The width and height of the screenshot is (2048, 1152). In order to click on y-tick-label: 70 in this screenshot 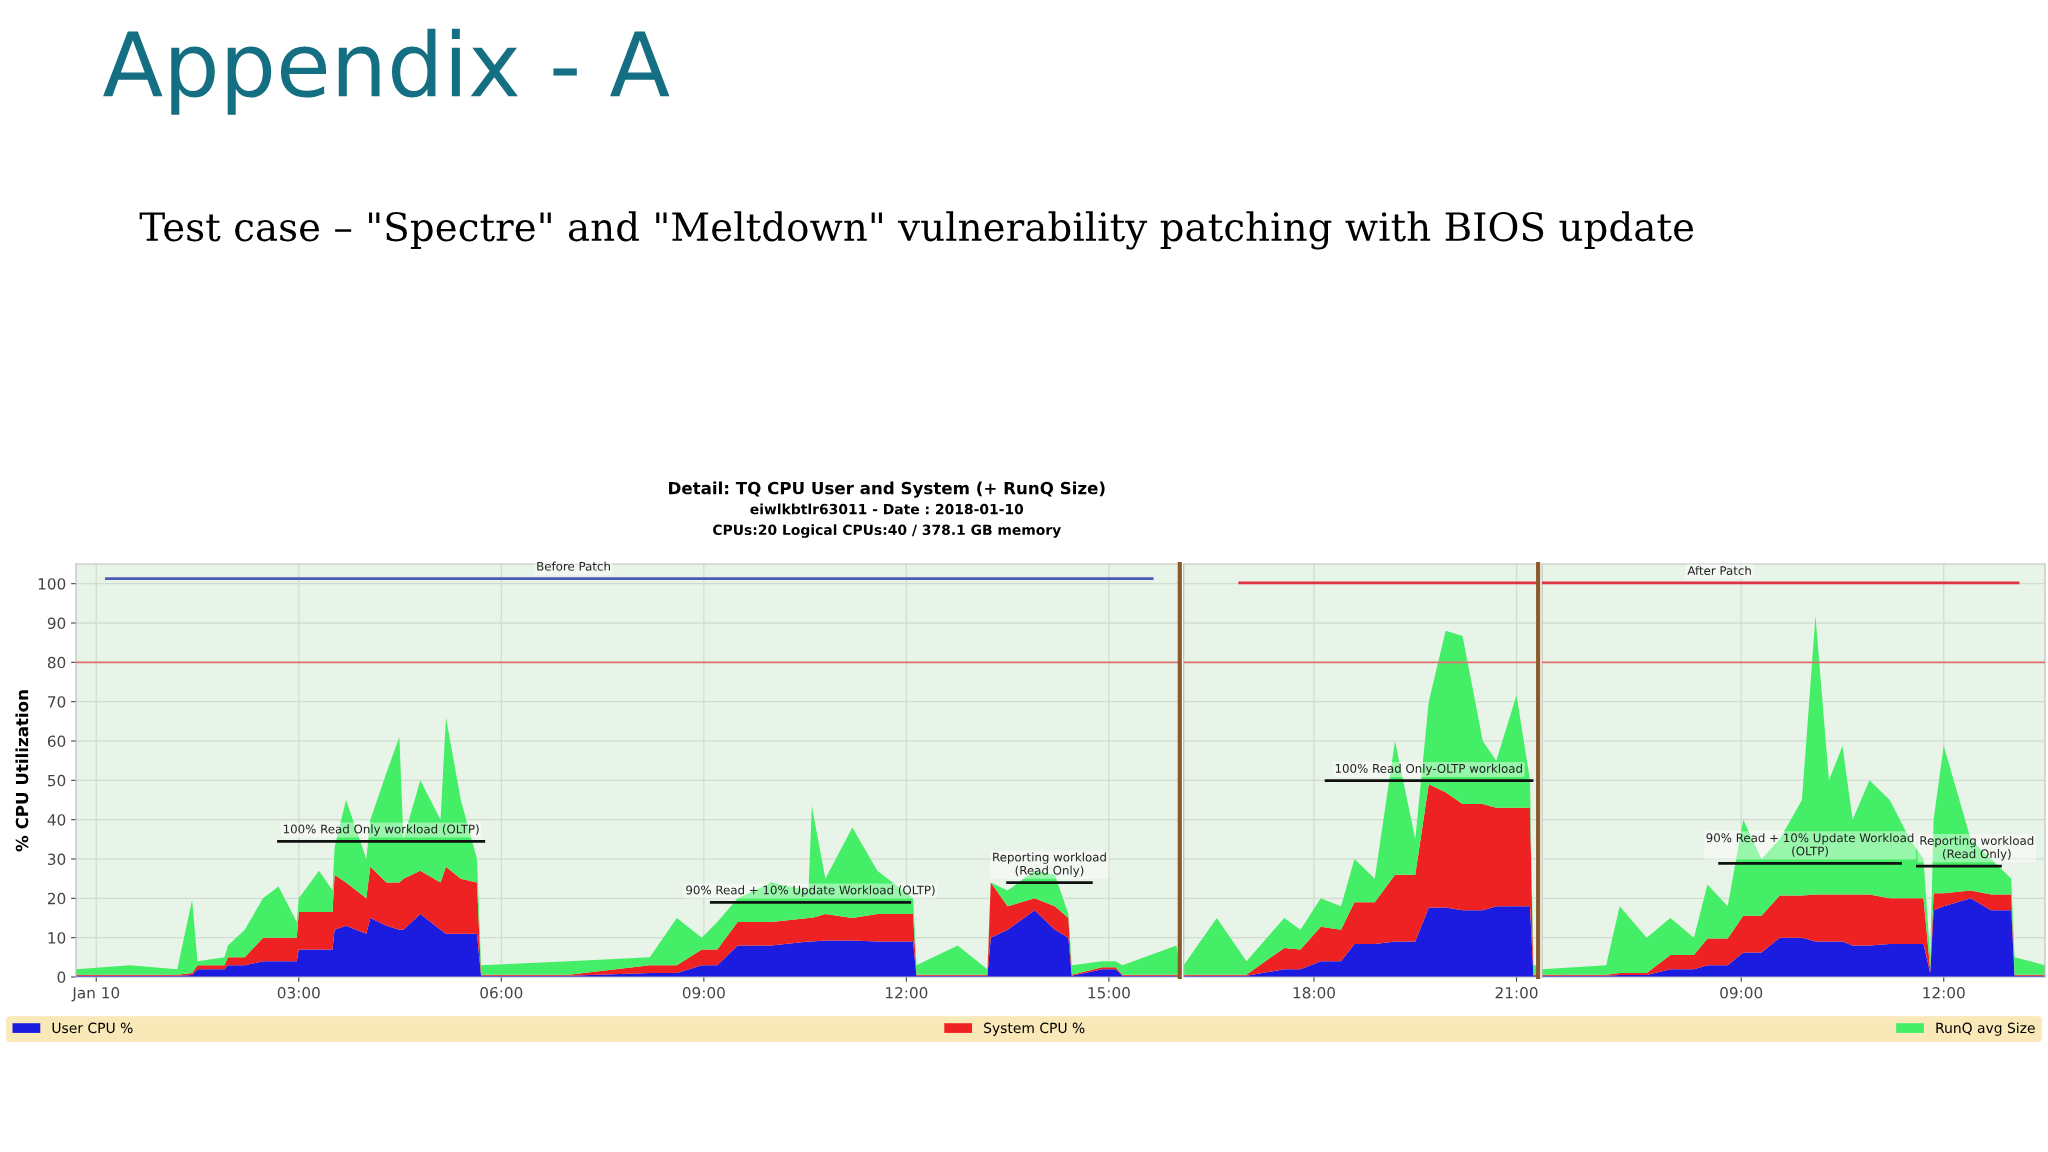, I will do `click(57, 702)`.